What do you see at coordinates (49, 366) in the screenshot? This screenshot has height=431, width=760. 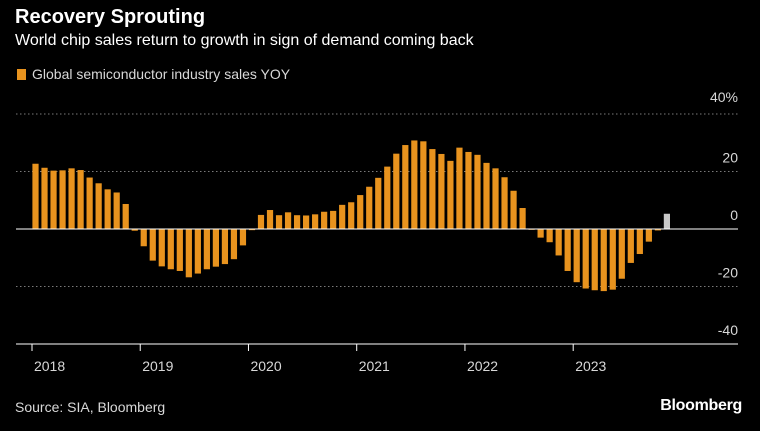 I see `x-tick-label: 2018` at bounding box center [49, 366].